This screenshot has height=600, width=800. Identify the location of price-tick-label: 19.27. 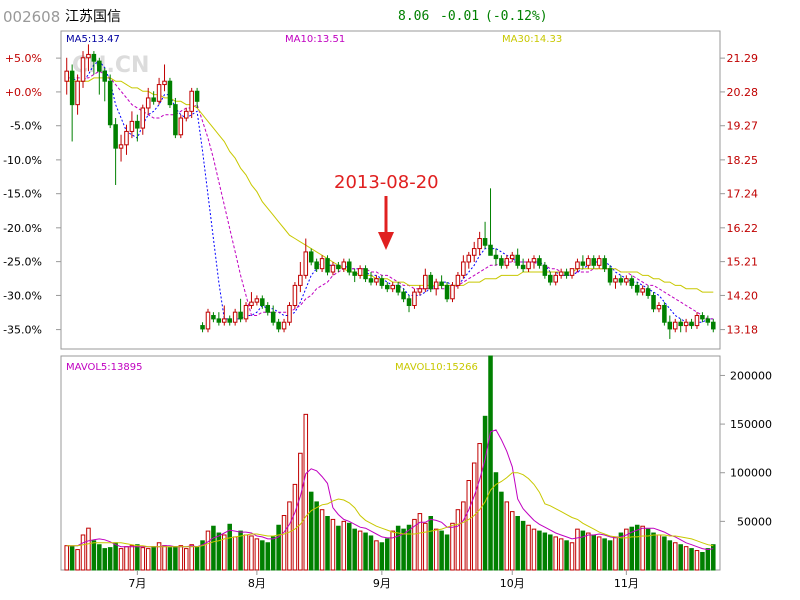
(743, 126).